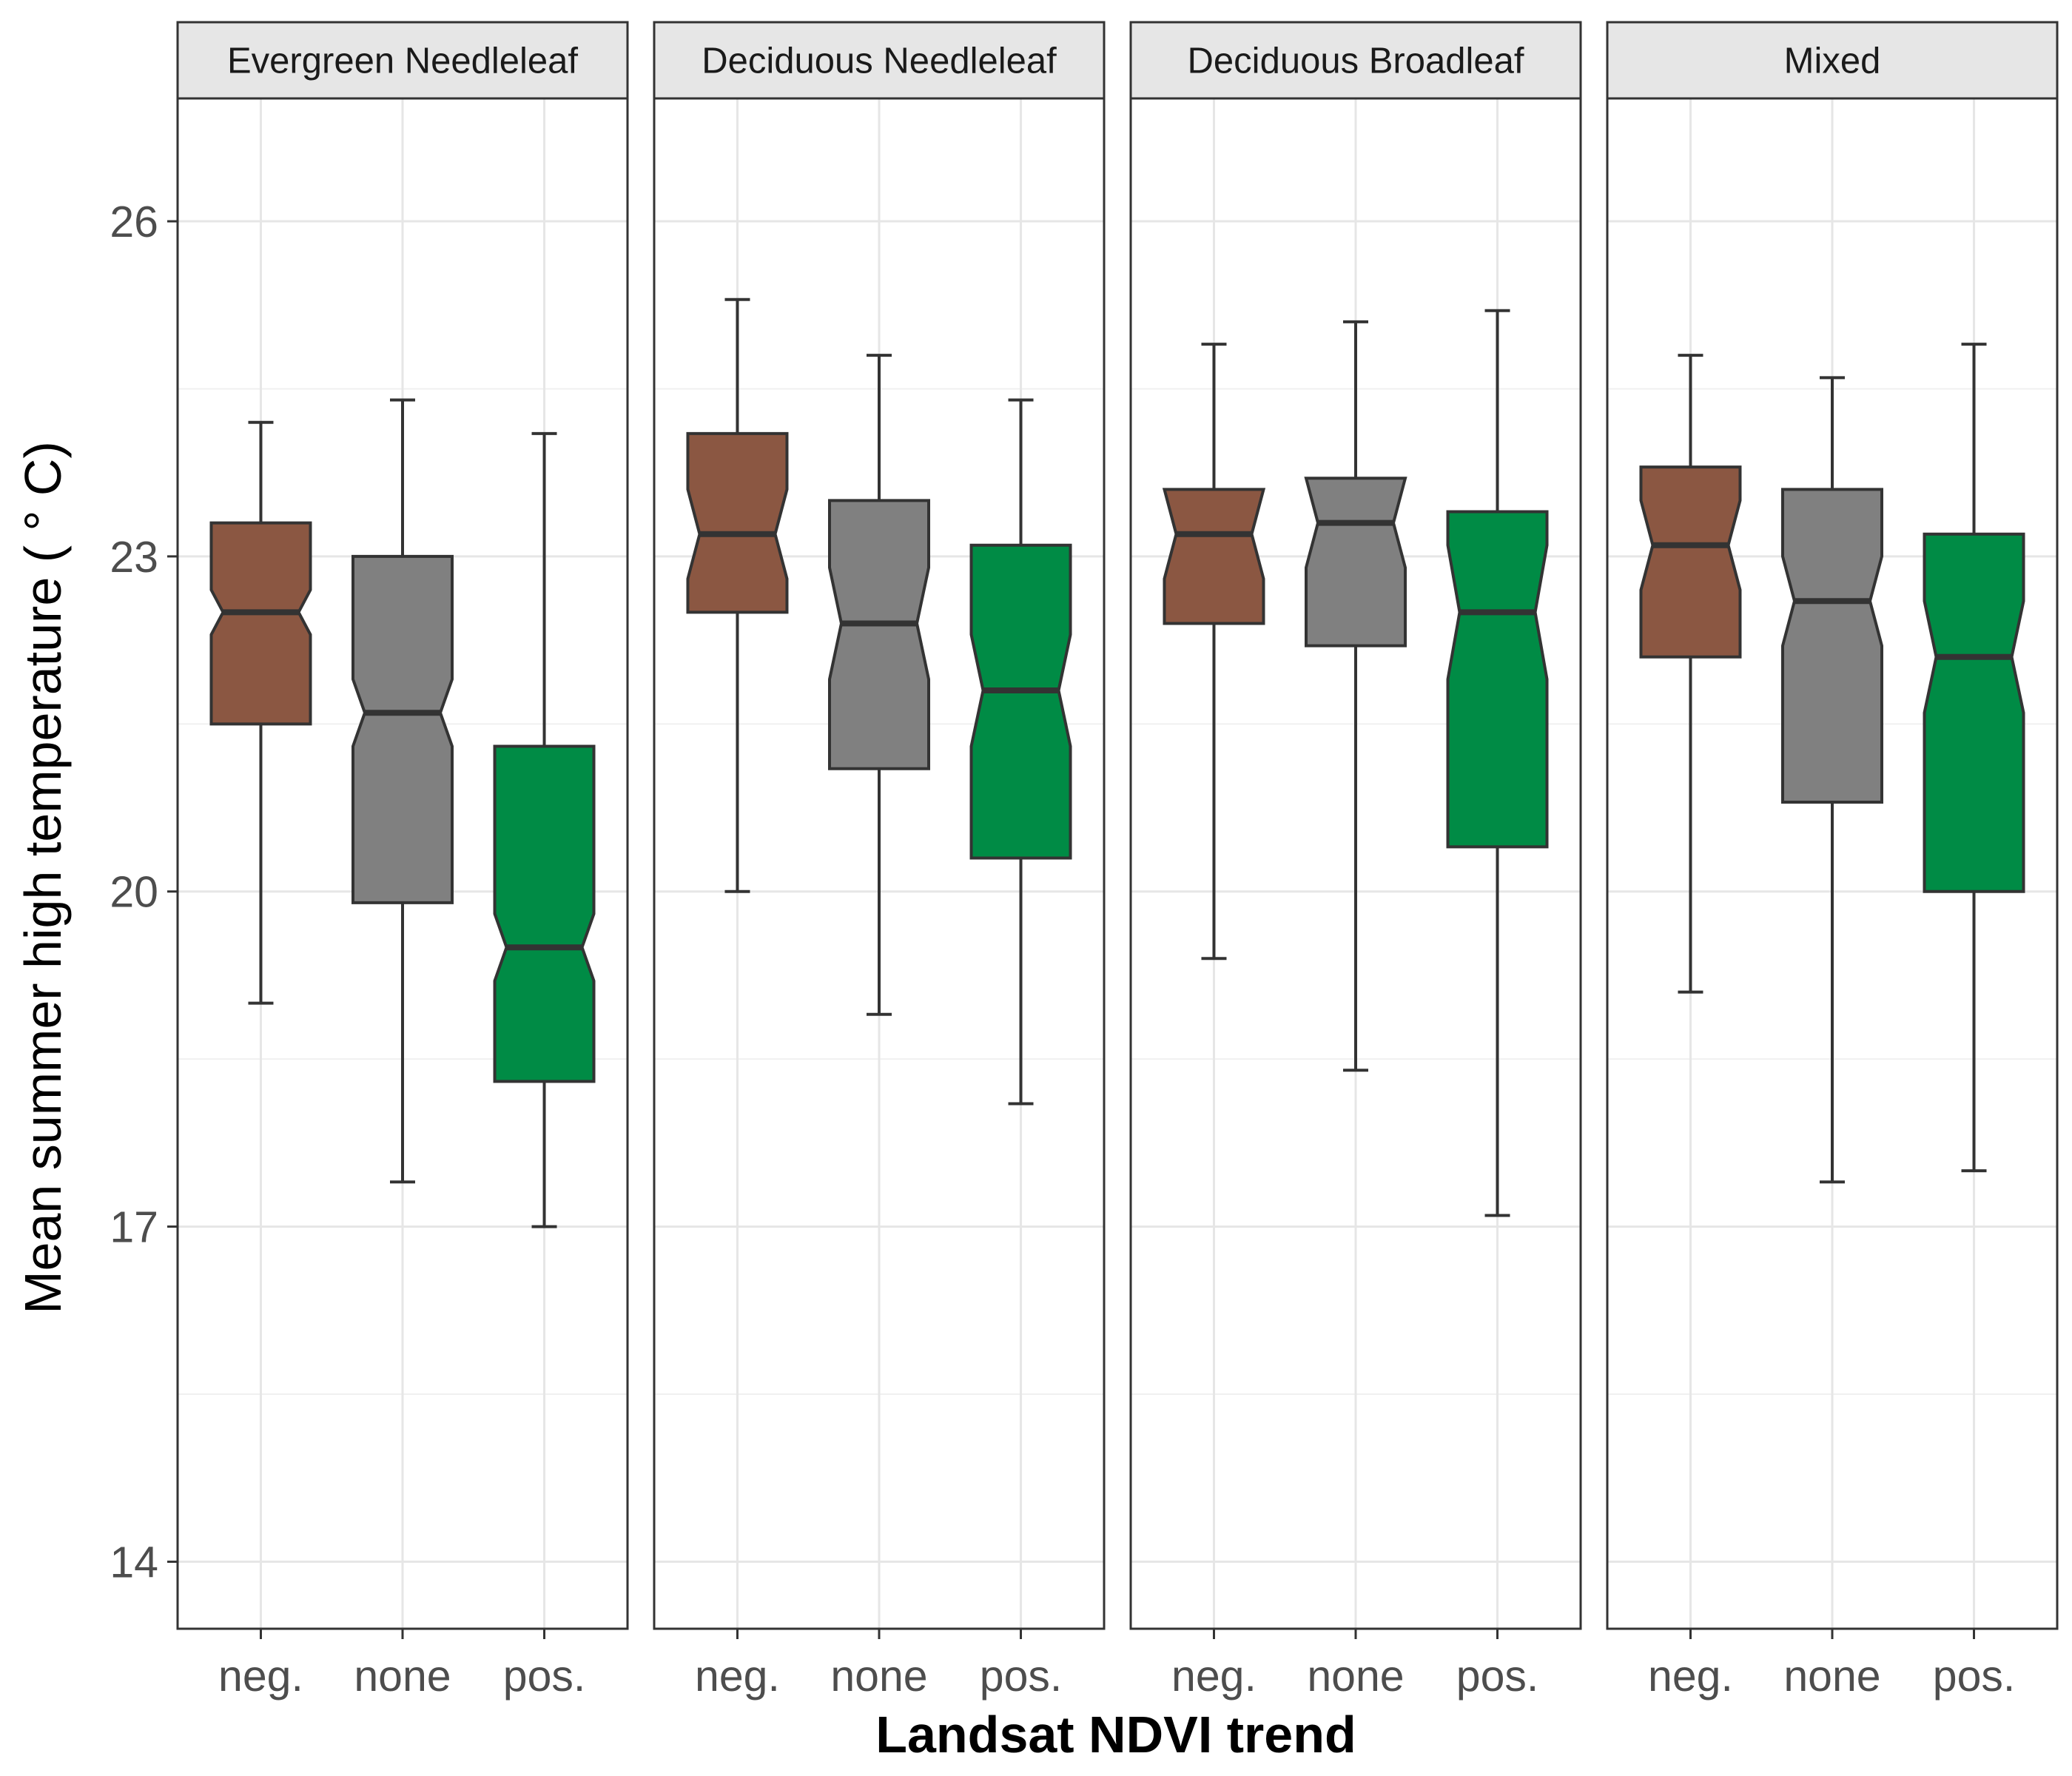  I want to click on y-tick-label: 20, so click(134, 892).